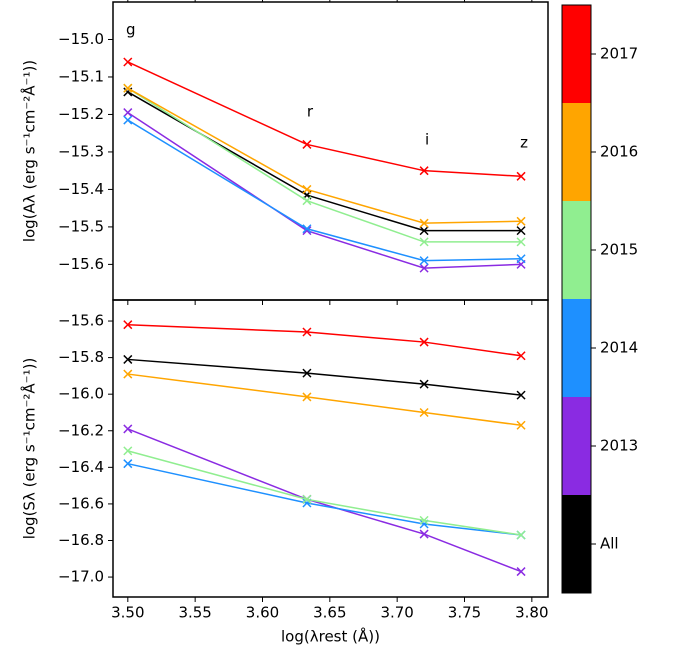 The image size is (676, 655). I want to click on y-tick-label: −16.0, so click(81, 394).